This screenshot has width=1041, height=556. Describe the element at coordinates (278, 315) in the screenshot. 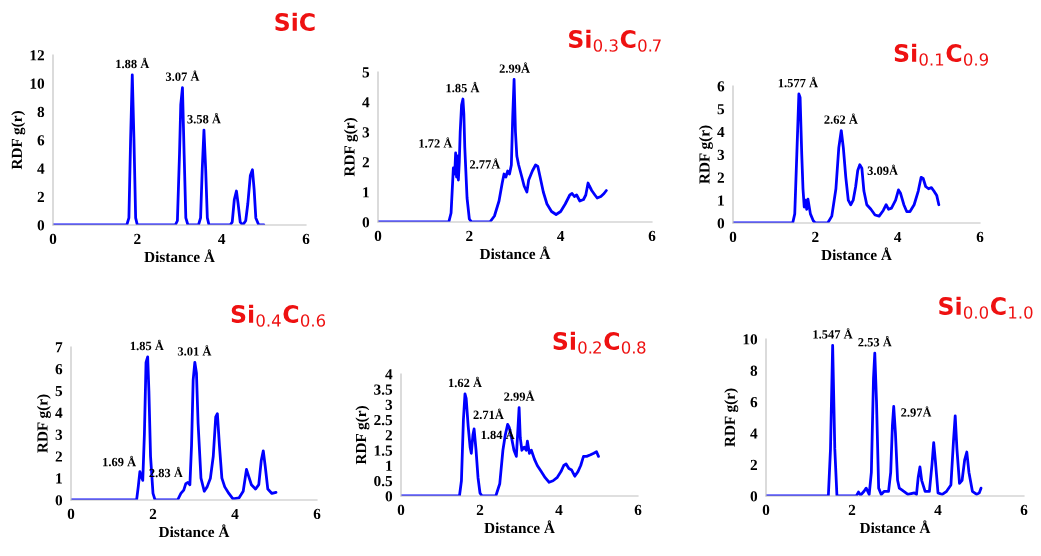

I see `chart-title: Si$_{0.4}$C$_{0.6}$` at that location.